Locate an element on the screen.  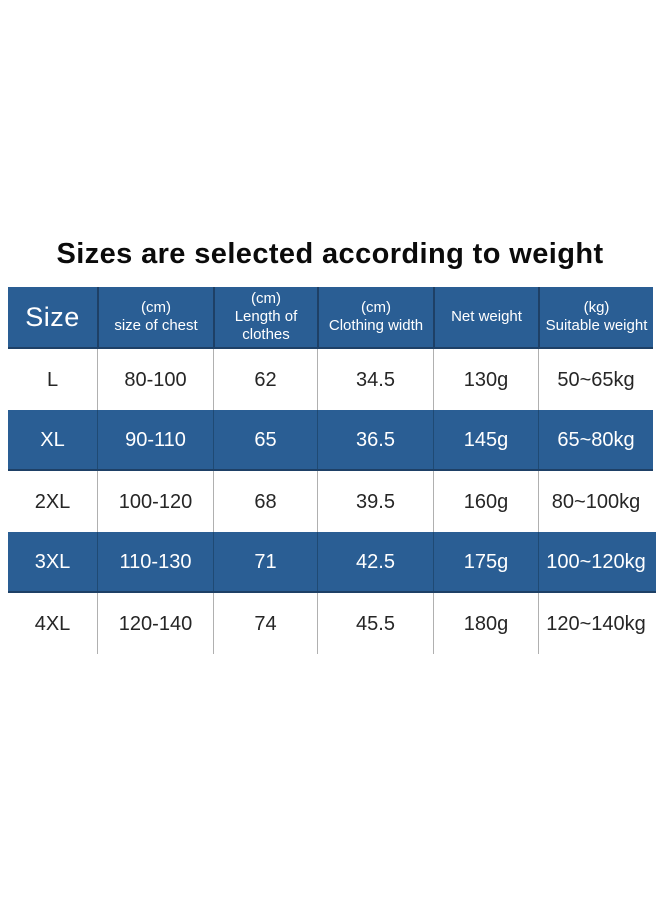
cell-net-weight: 130g is located at coordinates (485, 379).